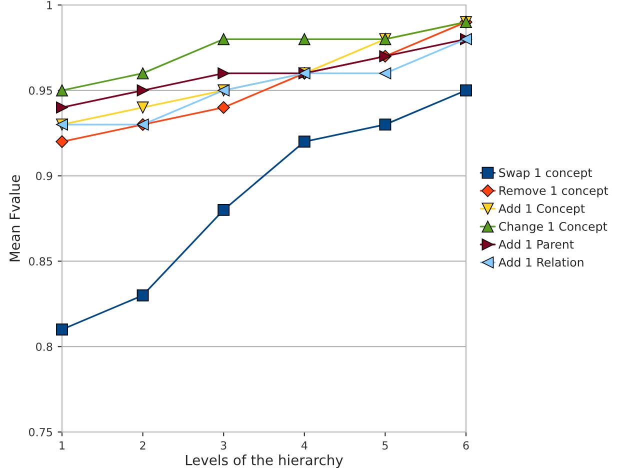  I want to click on y-tick-label: 0.9, so click(44, 176).